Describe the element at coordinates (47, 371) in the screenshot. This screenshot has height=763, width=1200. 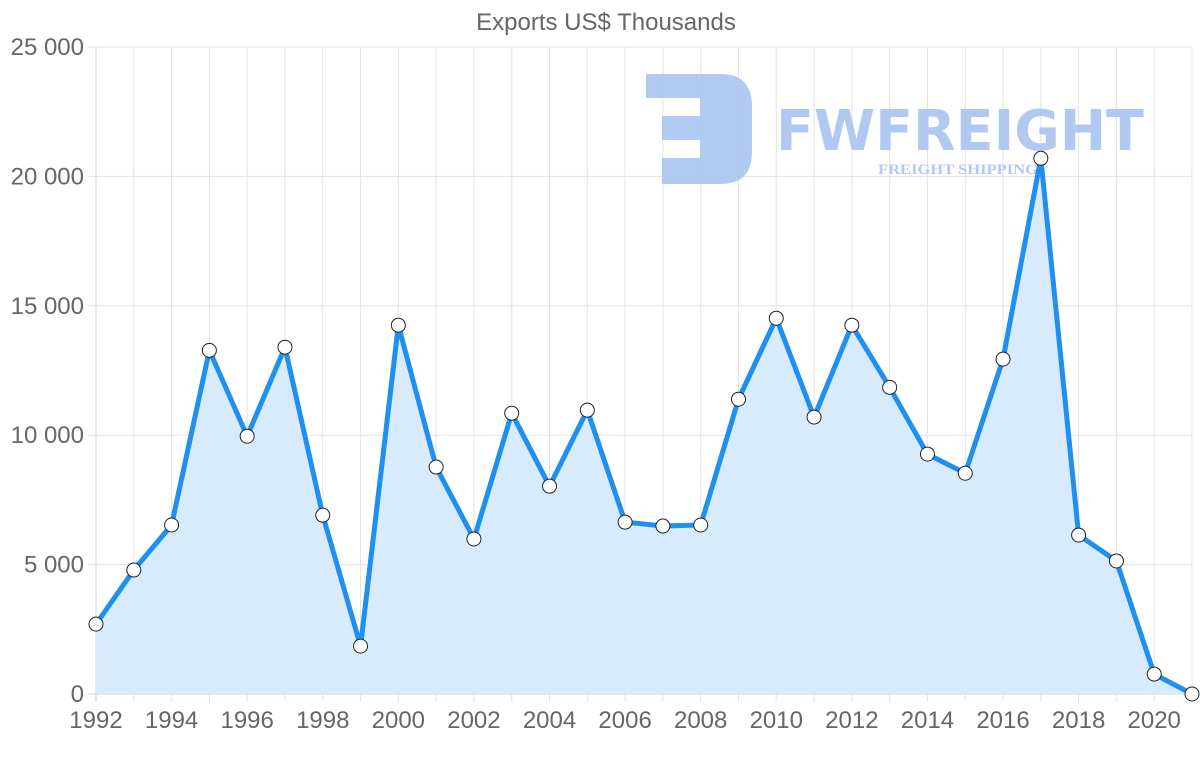
I see `y-axis-ticks: 0 5 000 10 000 15 000 20 000 25 000` at that location.